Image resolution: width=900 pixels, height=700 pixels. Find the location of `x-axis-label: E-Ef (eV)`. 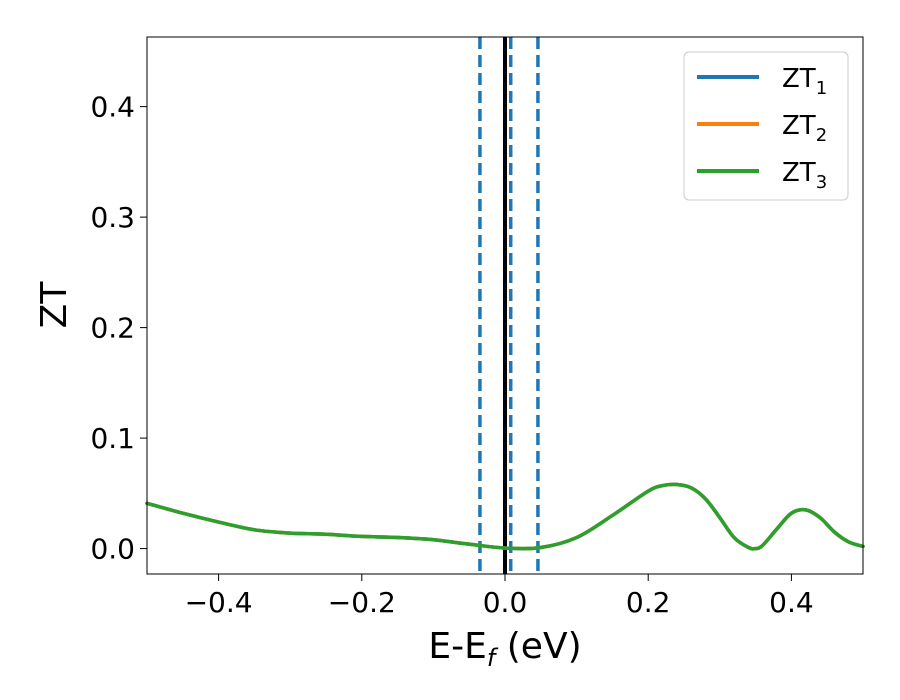

x-axis-label: E-Ef (eV) is located at coordinates (504, 649).